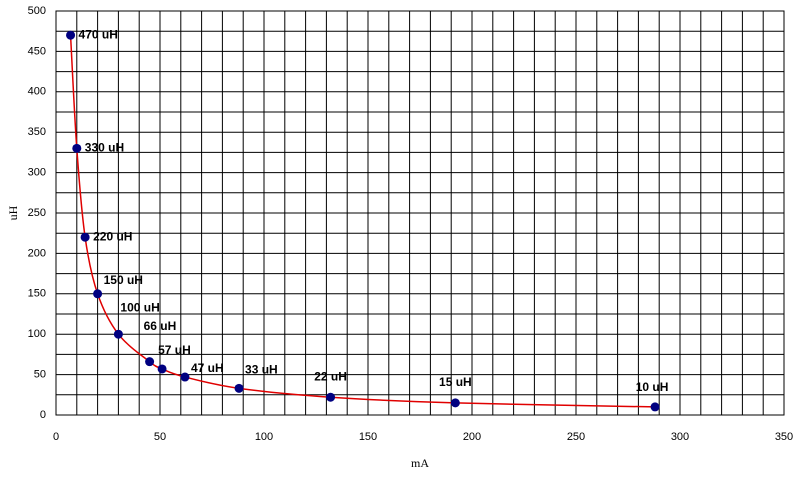  I want to click on data-label: 470 uH, so click(98, 34).